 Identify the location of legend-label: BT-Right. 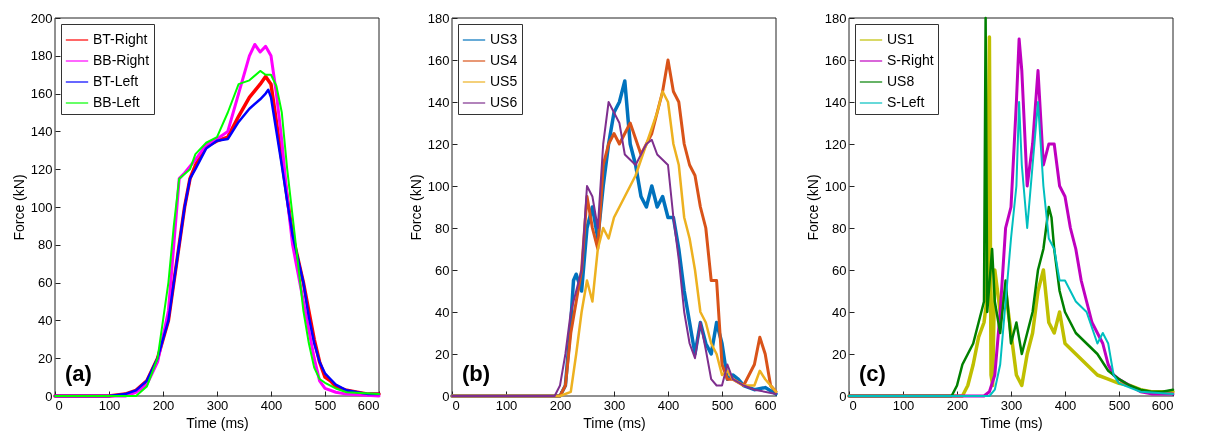
(120, 39).